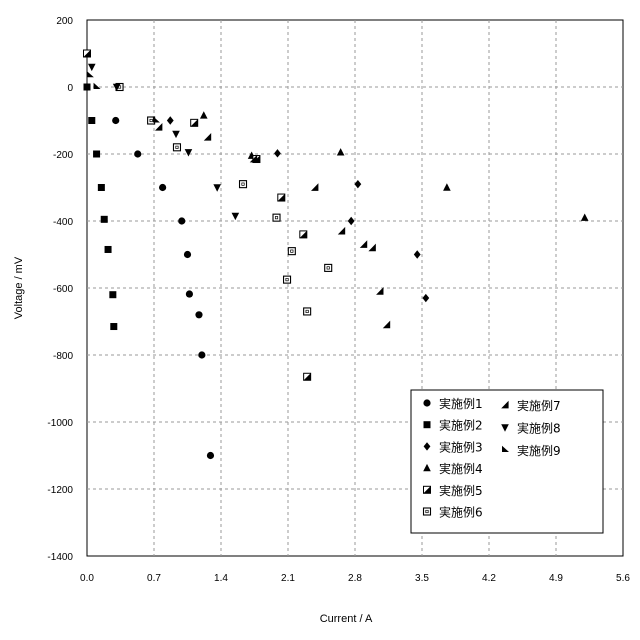 The width and height of the screenshot is (640, 640). What do you see at coordinates (623, 578) in the screenshot?
I see `x-tick-label: 5.6` at bounding box center [623, 578].